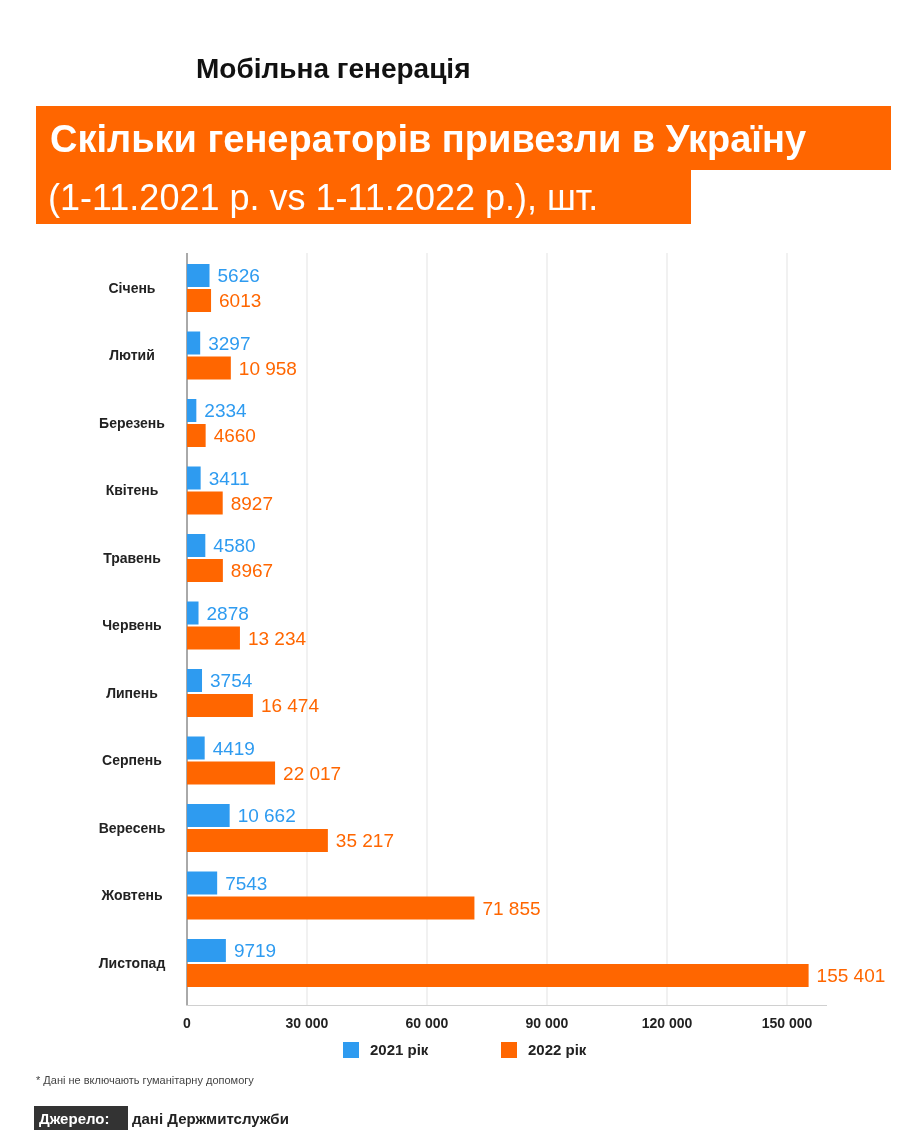 This screenshot has width=903, height=1145. Describe the element at coordinates (229, 343) in the screenshot. I see `data-label: 3297` at that location.